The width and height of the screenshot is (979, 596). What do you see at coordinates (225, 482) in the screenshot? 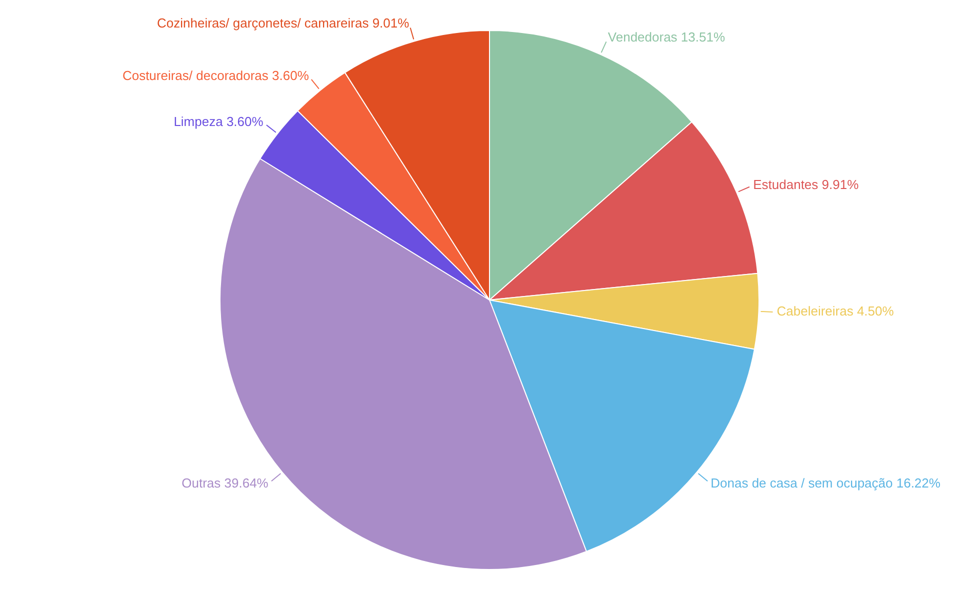
I see `slice-label: Outras 39.64%` at bounding box center [225, 482].